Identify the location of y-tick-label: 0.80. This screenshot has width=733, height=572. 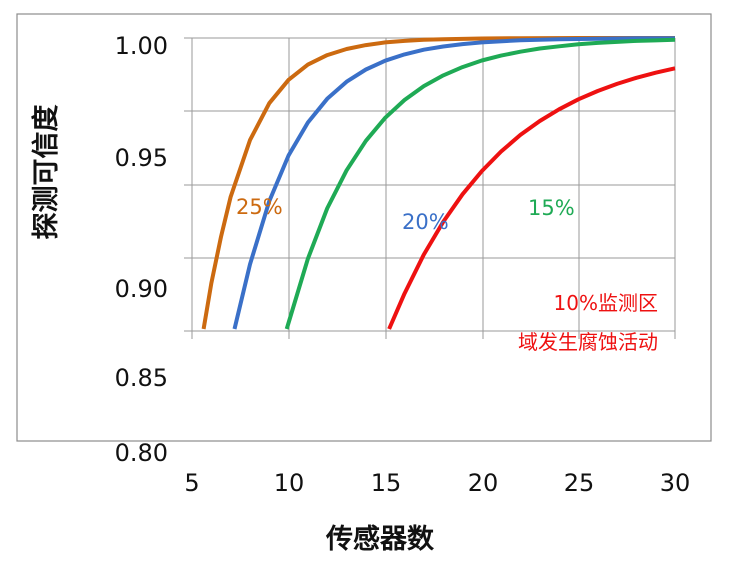
(141, 453).